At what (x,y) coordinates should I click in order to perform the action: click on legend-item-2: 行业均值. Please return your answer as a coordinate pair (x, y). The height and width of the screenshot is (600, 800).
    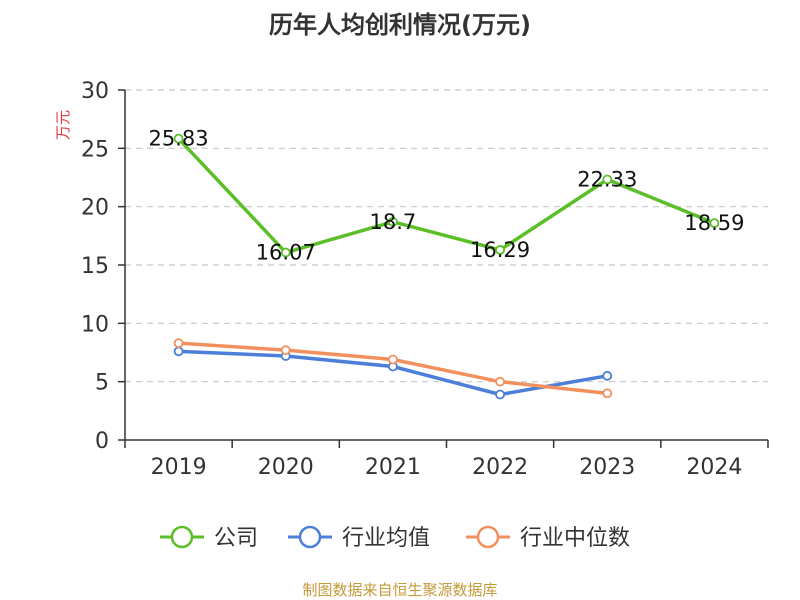
    Looking at the image, I should click on (359, 538).